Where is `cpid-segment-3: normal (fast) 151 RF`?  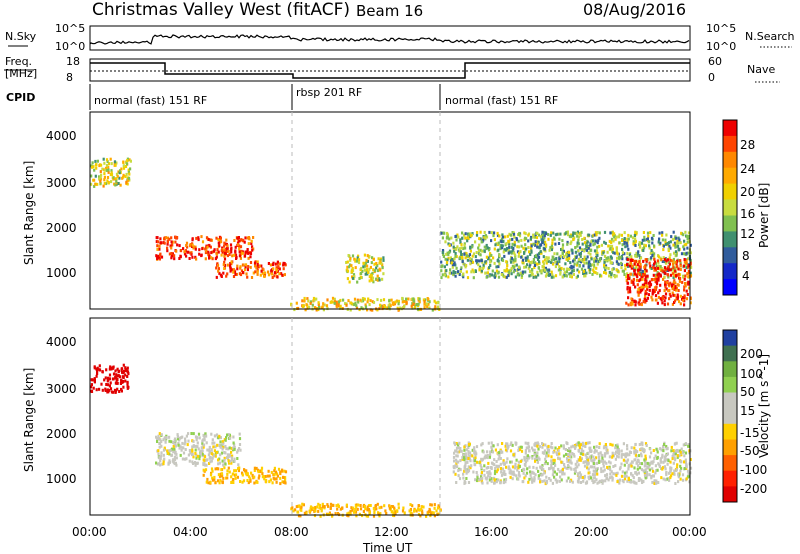
cpid-segment-3: normal (fast) 151 RF is located at coordinates (501, 100).